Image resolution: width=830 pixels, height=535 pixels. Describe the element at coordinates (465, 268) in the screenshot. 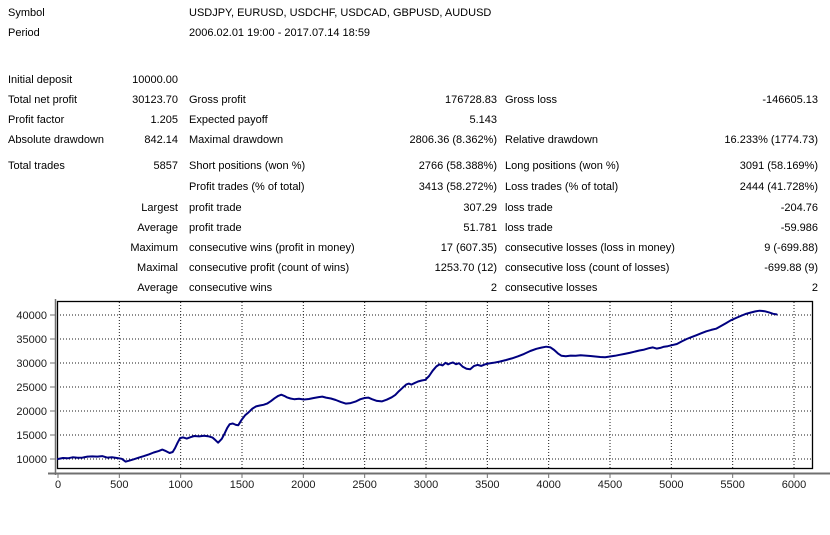

I see `stat-value: 1253.70 (12)` at that location.